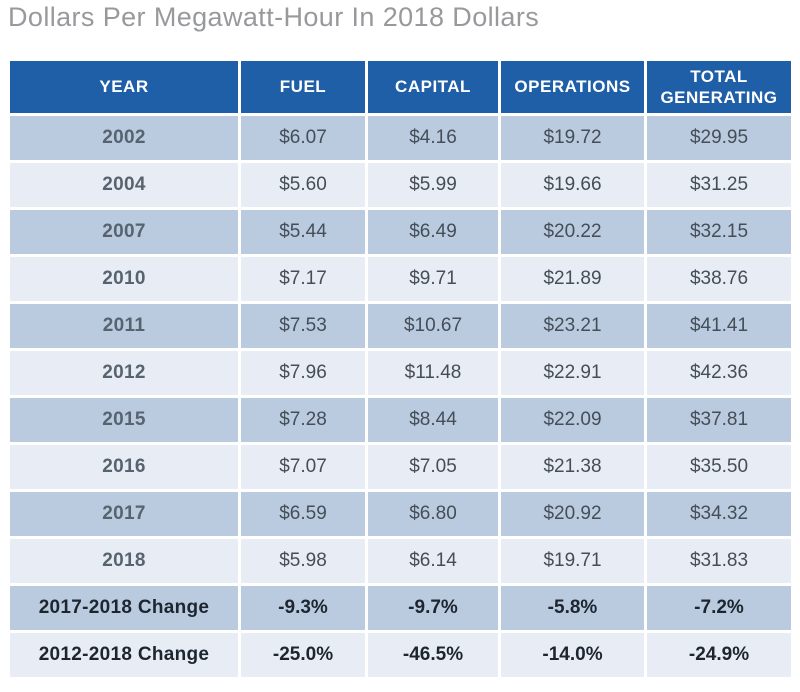 The height and width of the screenshot is (692, 800). Describe the element at coordinates (303, 608) in the screenshot. I see `value-cell: -9.3%` at that location.